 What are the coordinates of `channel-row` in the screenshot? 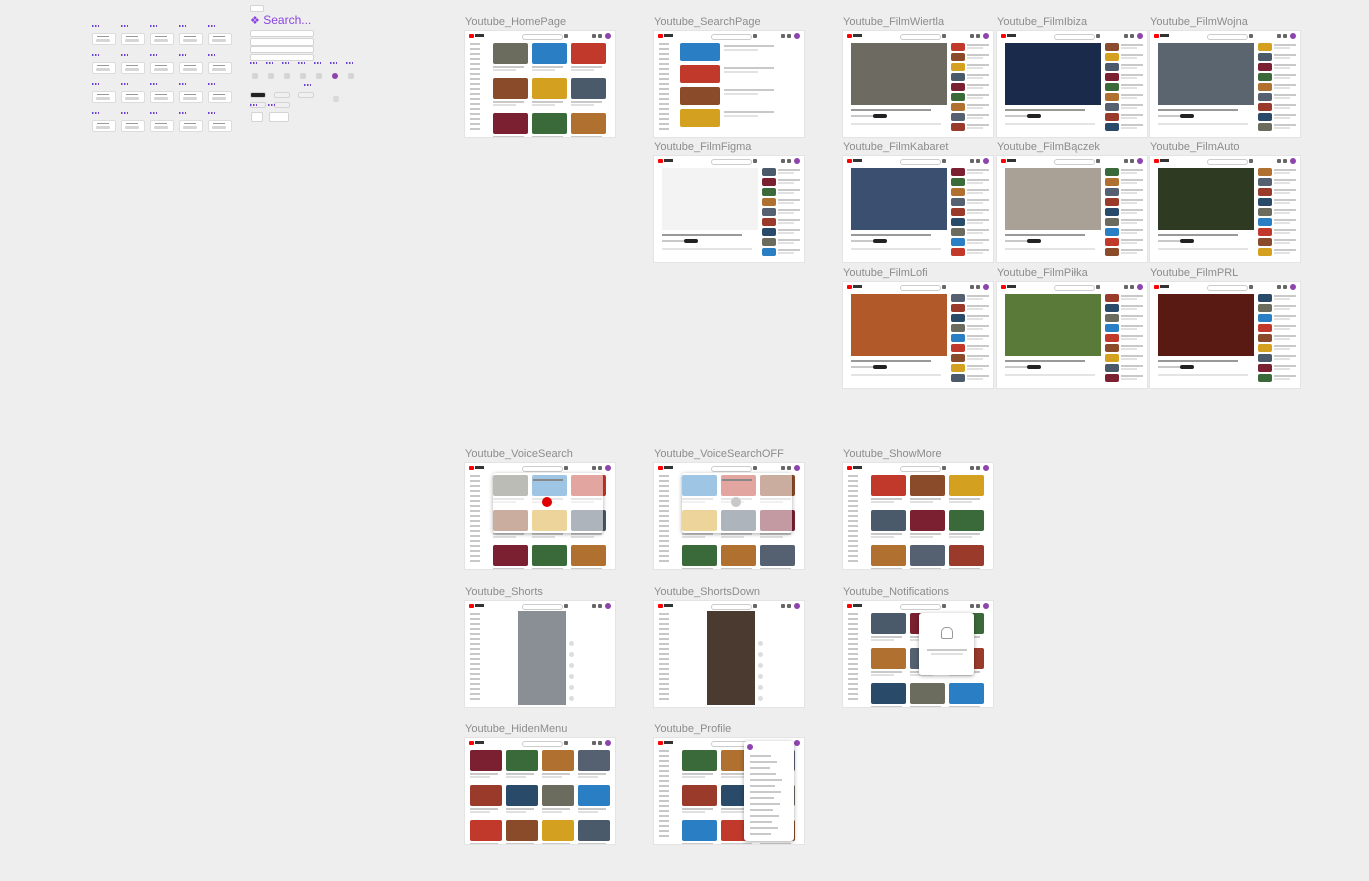 It's located at (866, 241).